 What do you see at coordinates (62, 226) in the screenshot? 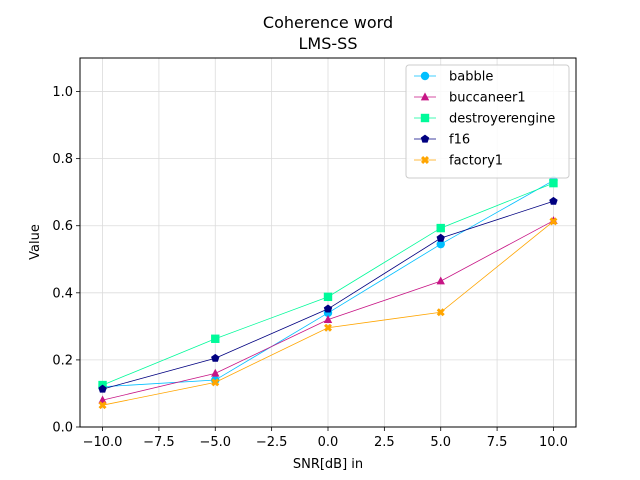
I see `y-tick-label: 0.6` at bounding box center [62, 226].